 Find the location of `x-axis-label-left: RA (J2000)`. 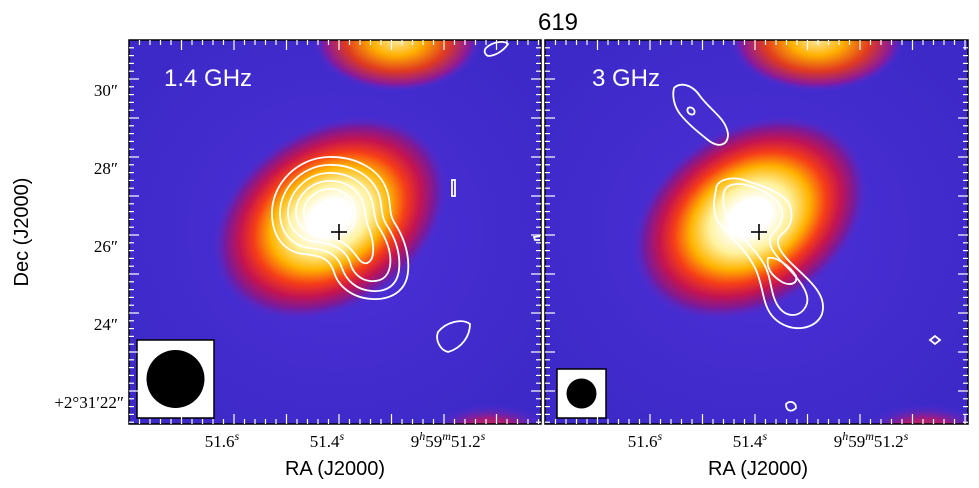

x-axis-label-left: RA (J2000) is located at coordinates (335, 469).